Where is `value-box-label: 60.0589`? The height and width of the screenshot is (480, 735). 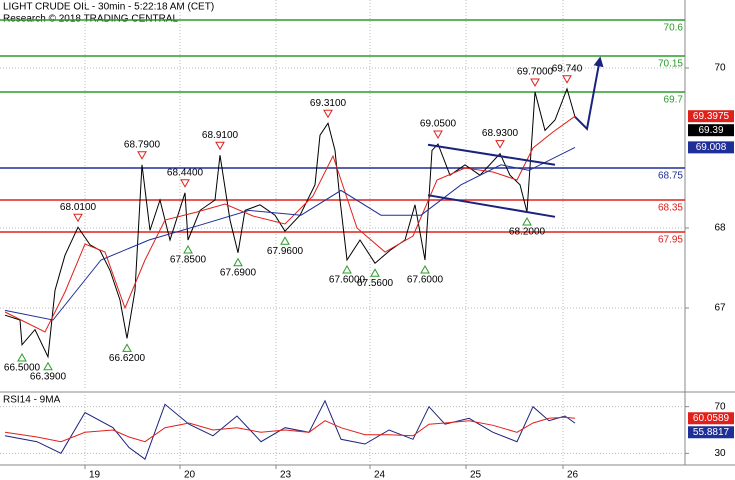
value-box-label: 60.0589 is located at coordinates (711, 418).